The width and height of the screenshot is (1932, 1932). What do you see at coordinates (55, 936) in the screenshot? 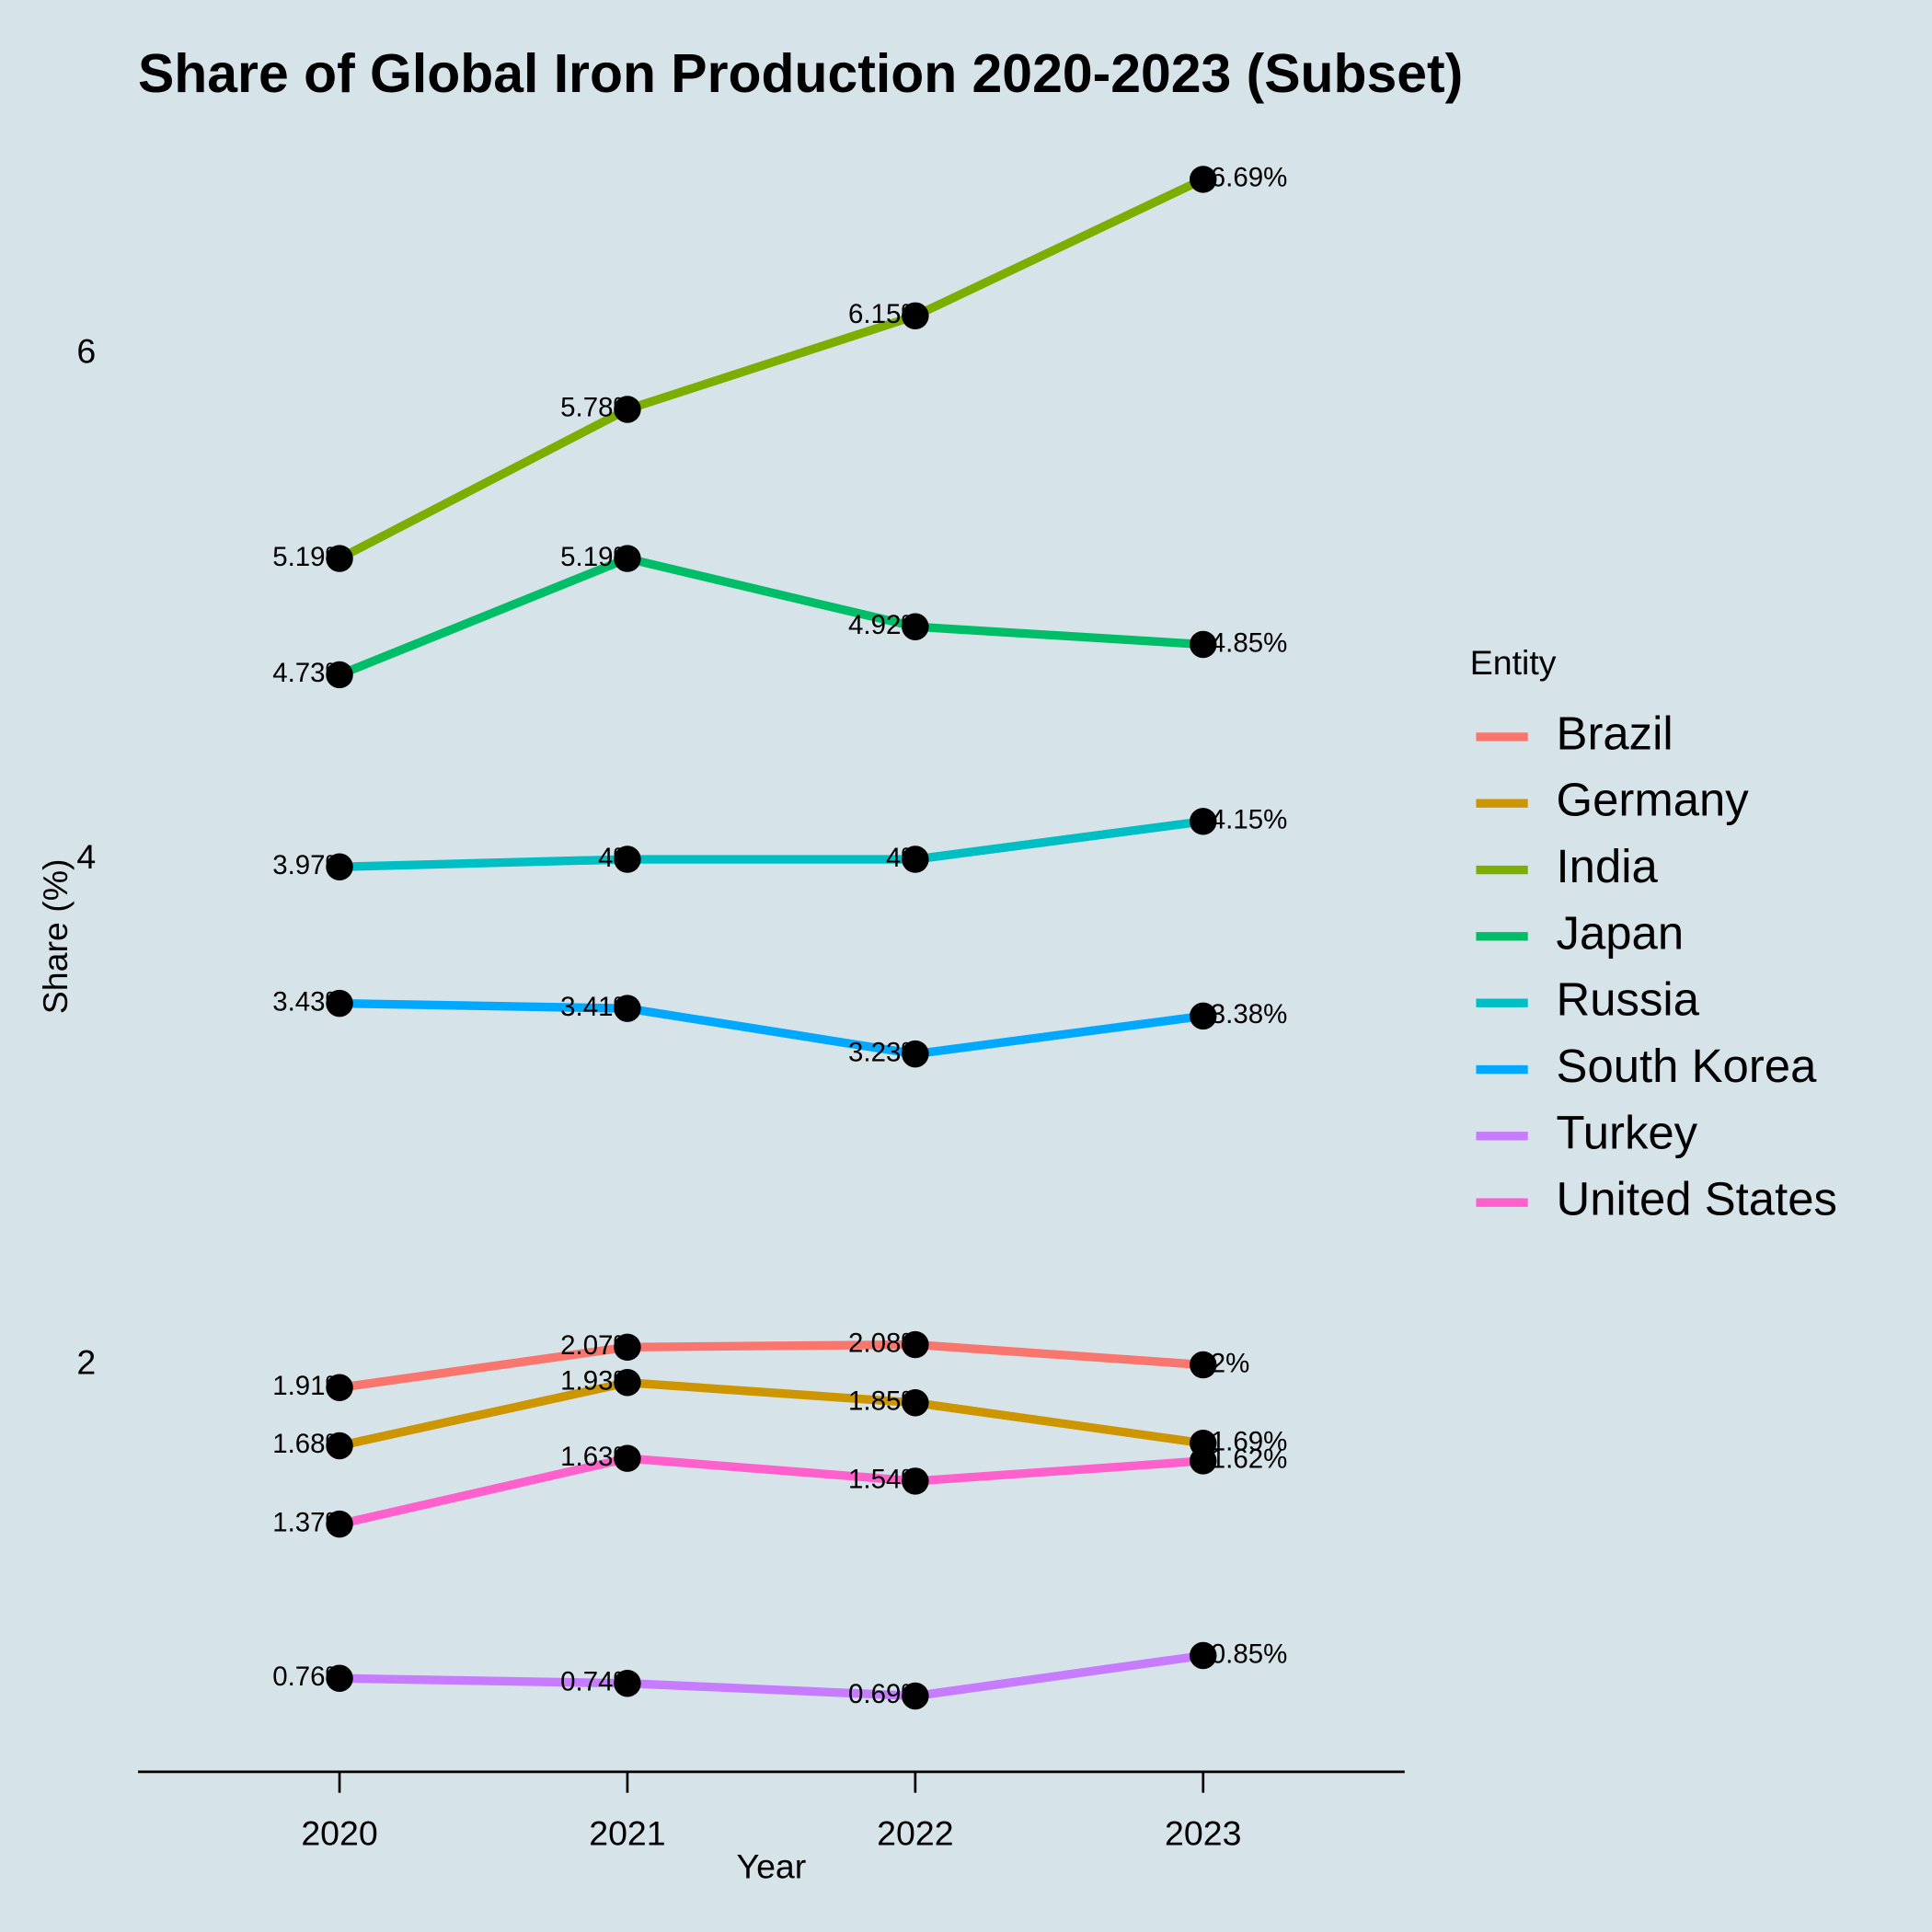
I see `y-axis-label: Share (%)` at bounding box center [55, 936].